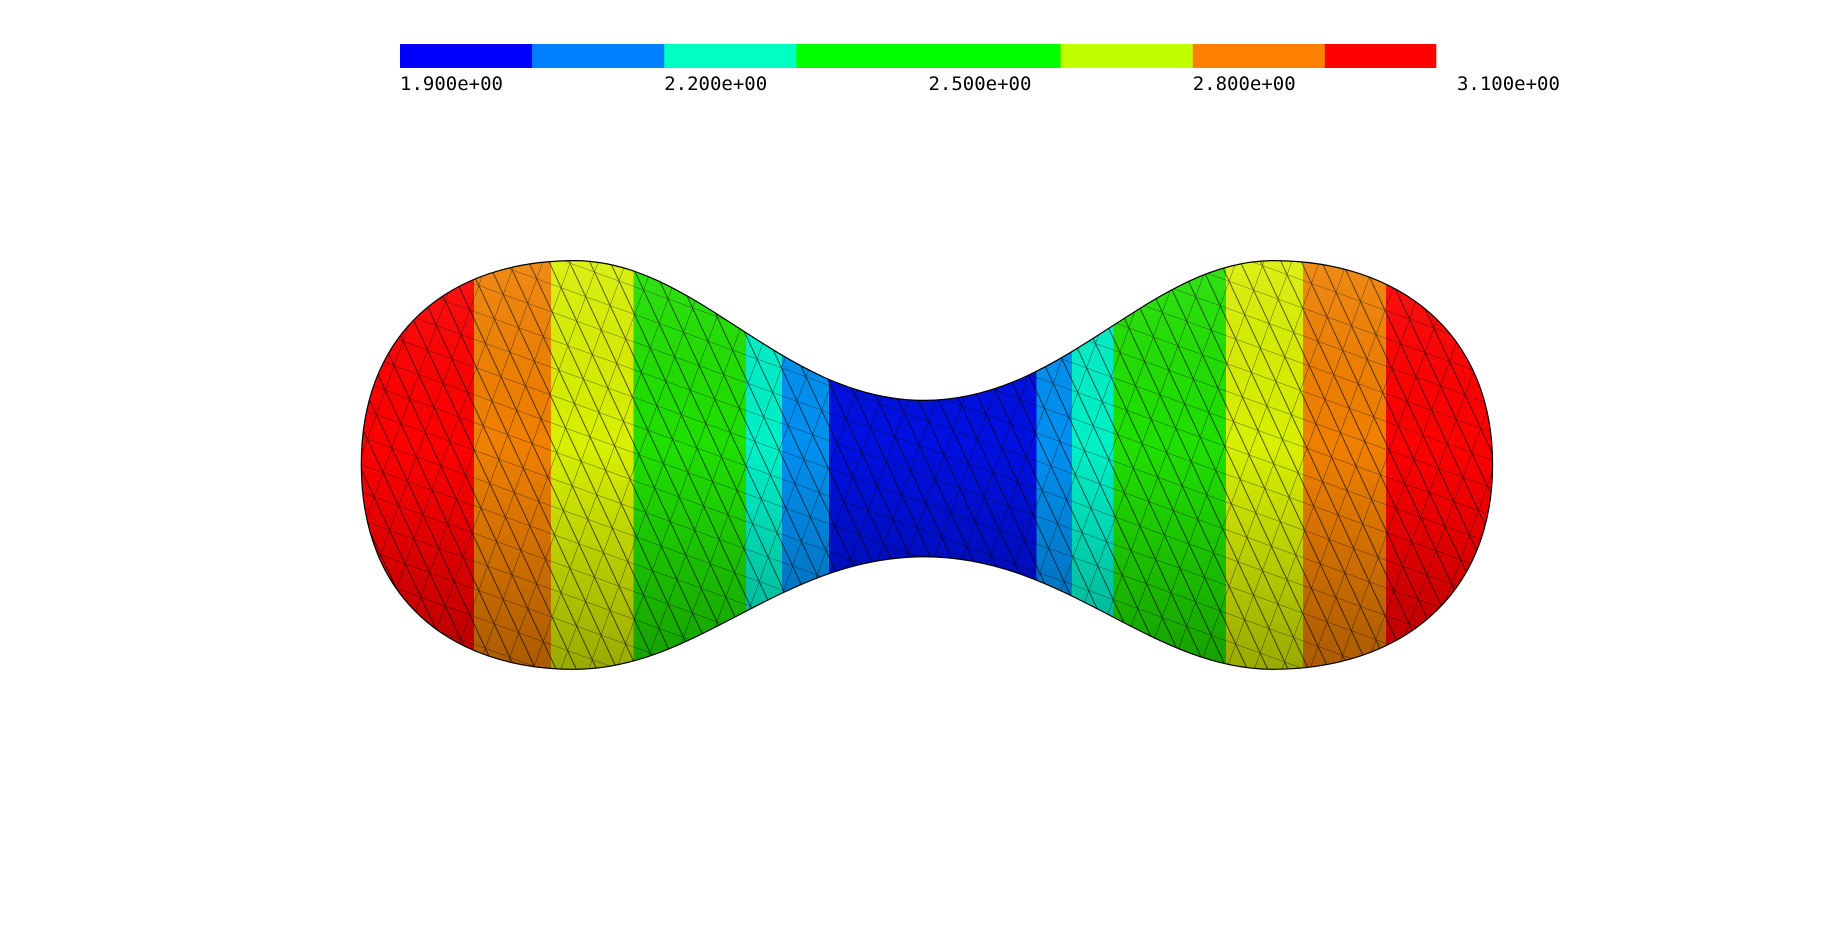  What do you see at coordinates (1508, 84) in the screenshot?
I see `colorbar-tick-label: 3.100e+00` at bounding box center [1508, 84].